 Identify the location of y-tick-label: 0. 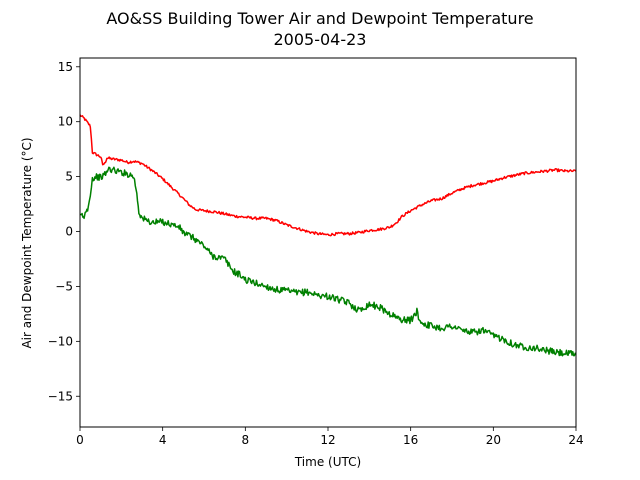
(69, 232).